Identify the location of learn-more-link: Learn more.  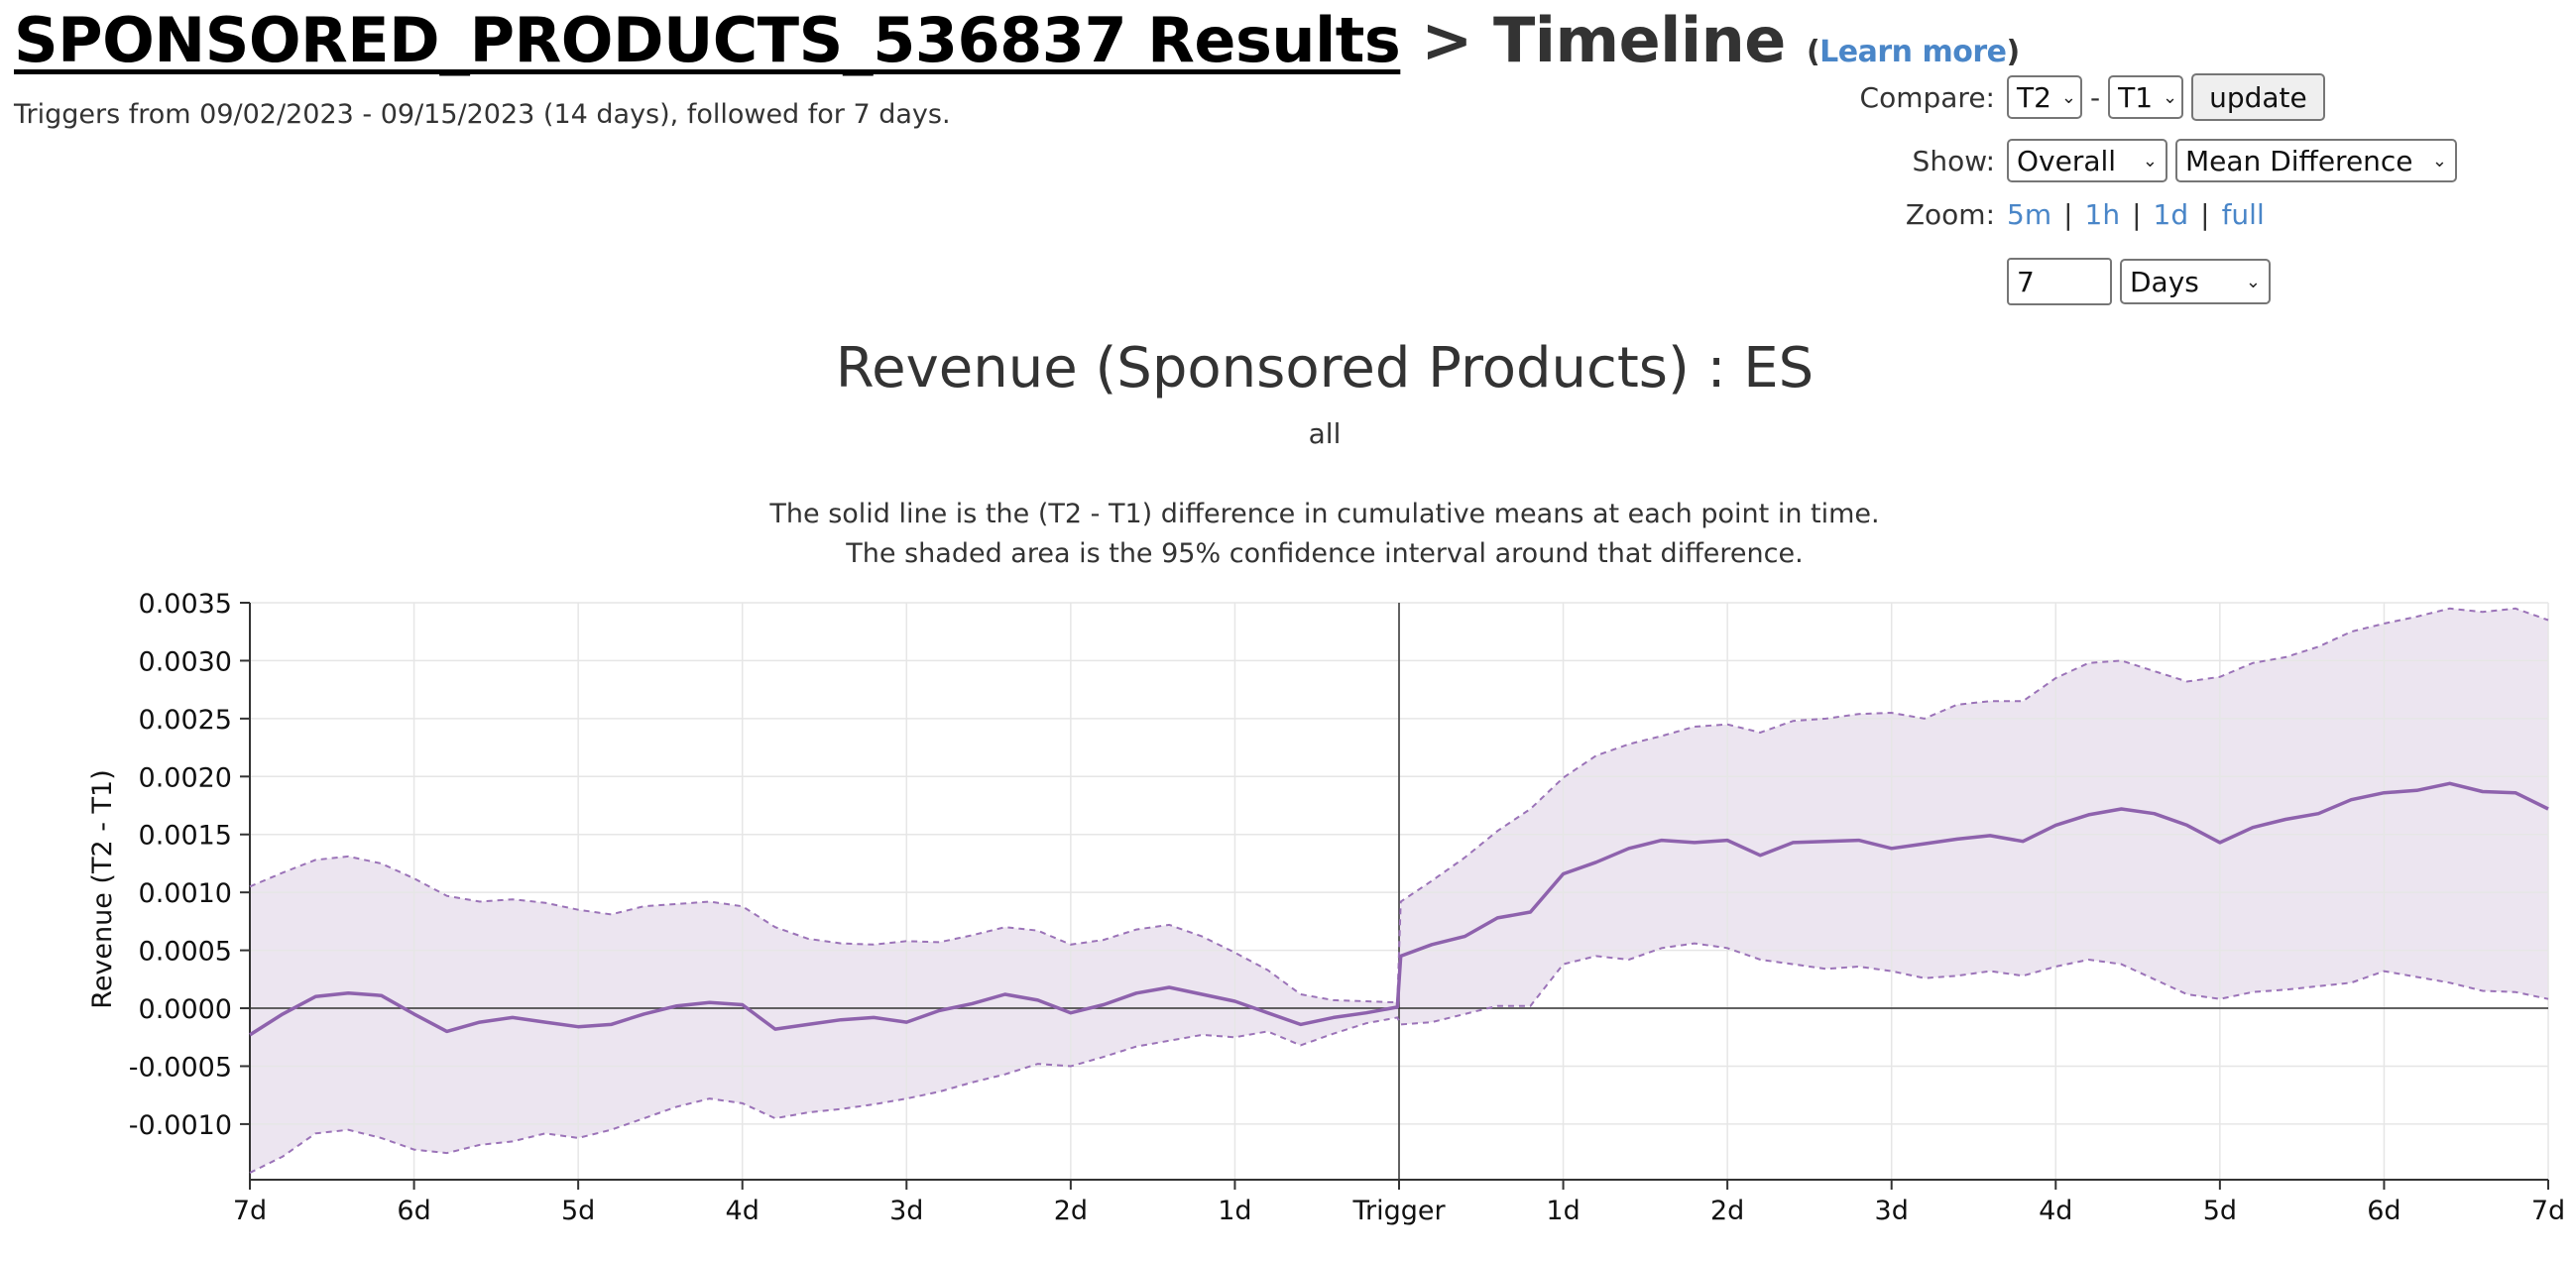
(1913, 52).